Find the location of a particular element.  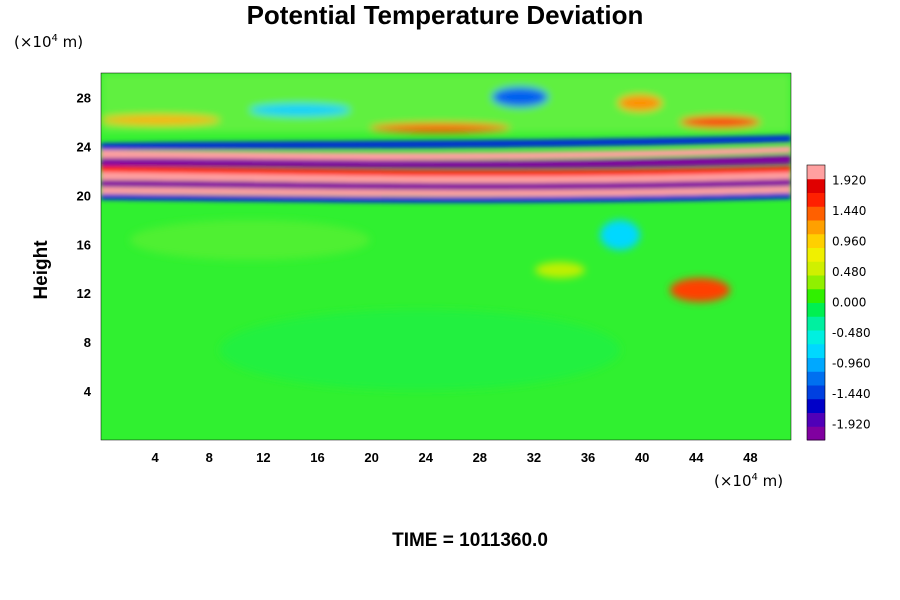

y-axis-unit: (×104 m) is located at coordinates (48, 42).